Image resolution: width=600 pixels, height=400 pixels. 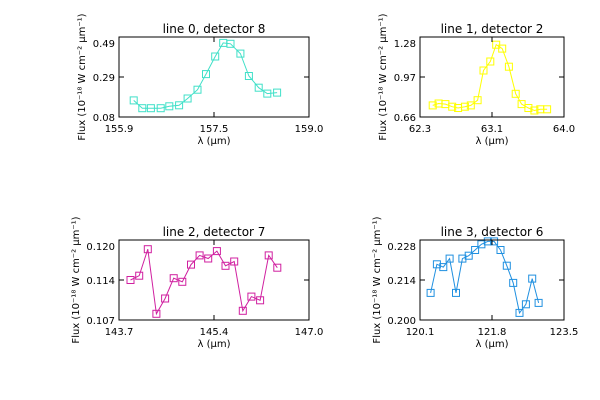 I want to click on panel-0-xlabel: λ (μm), so click(x=213, y=141).